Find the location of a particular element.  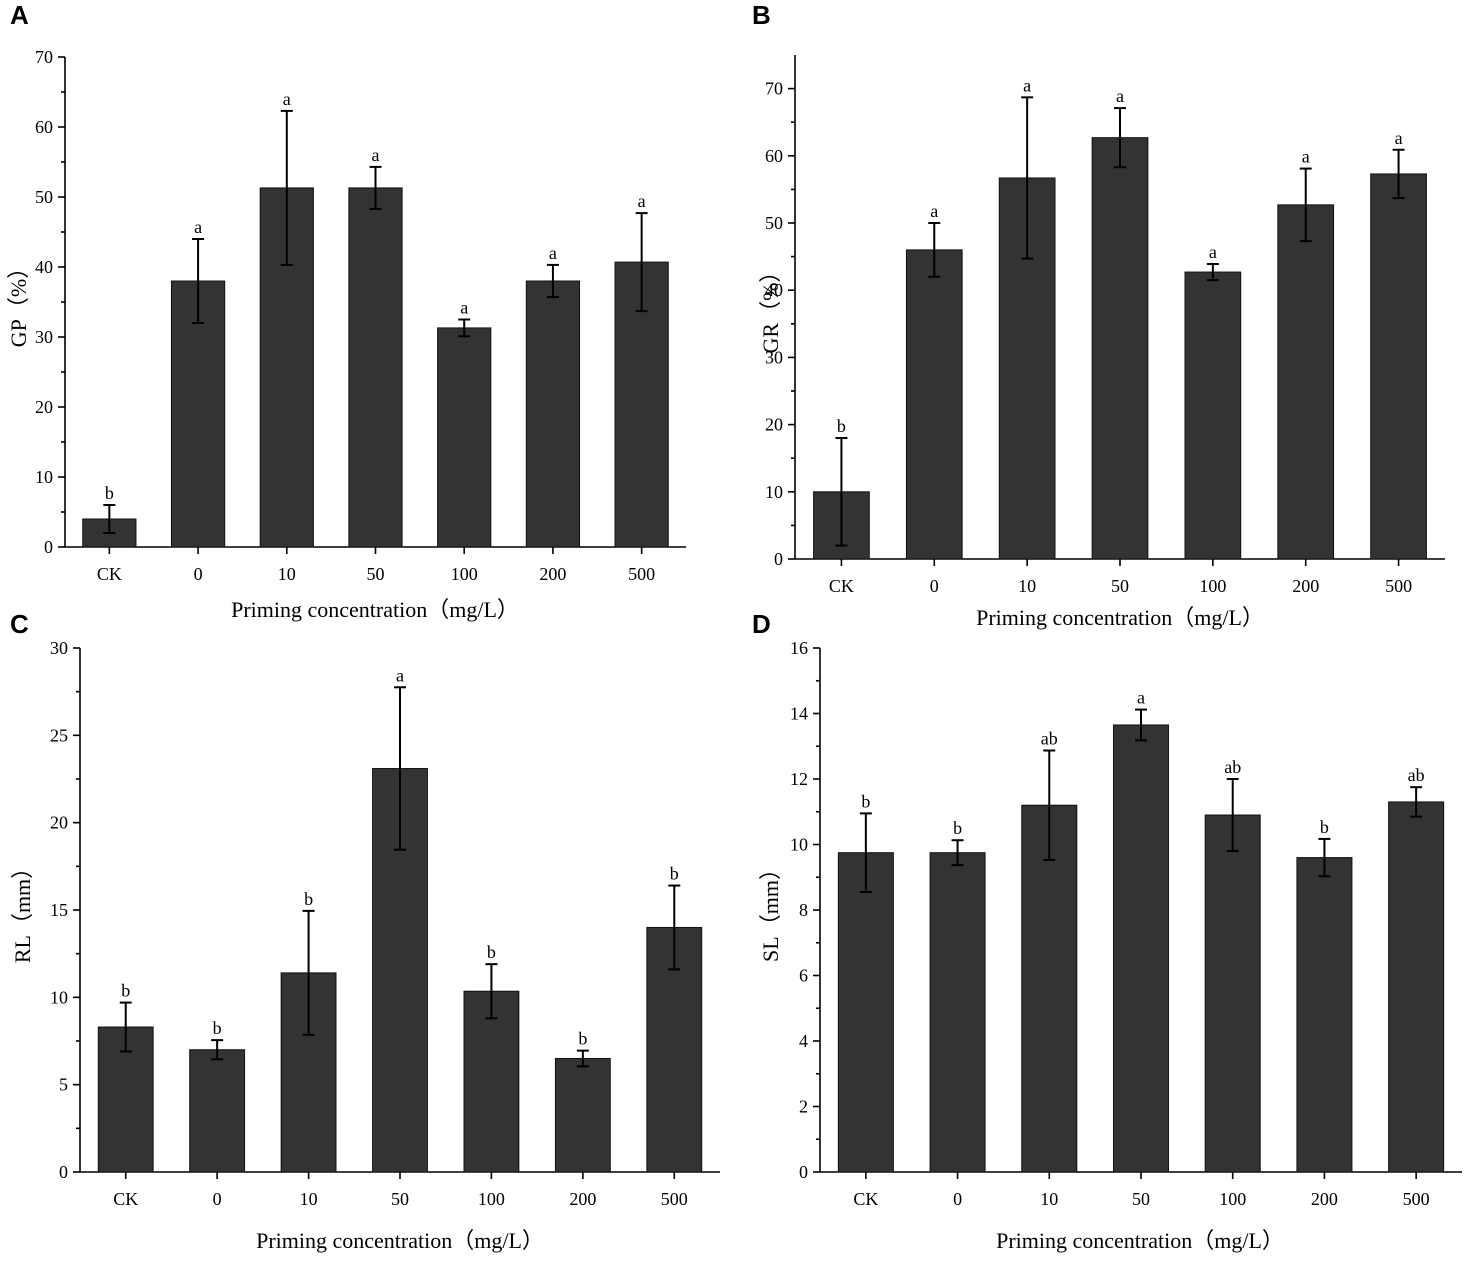

panel-a-xtick-label-CK: CK is located at coordinates (109, 574).